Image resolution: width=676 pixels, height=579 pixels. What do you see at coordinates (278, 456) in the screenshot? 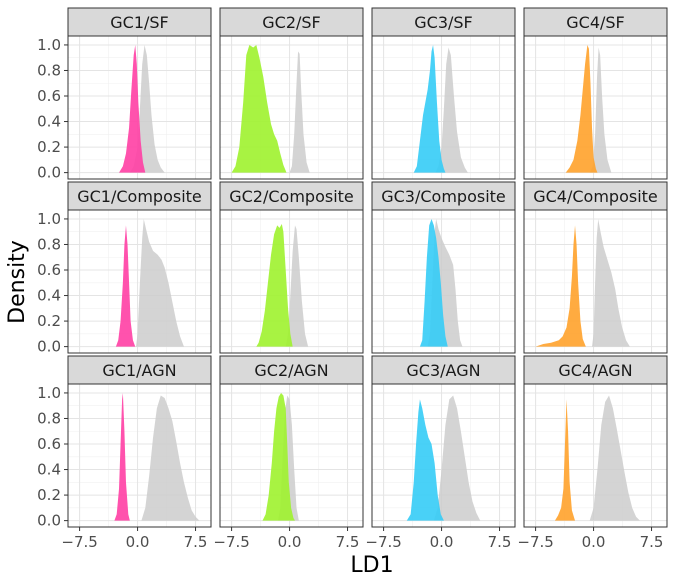
I see `density-gc2-gc2-agn` at bounding box center [278, 456].